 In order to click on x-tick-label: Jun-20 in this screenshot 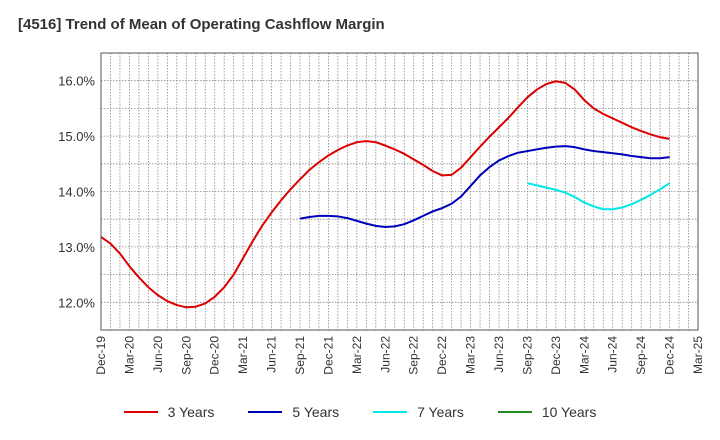, I will do `click(158, 354)`.